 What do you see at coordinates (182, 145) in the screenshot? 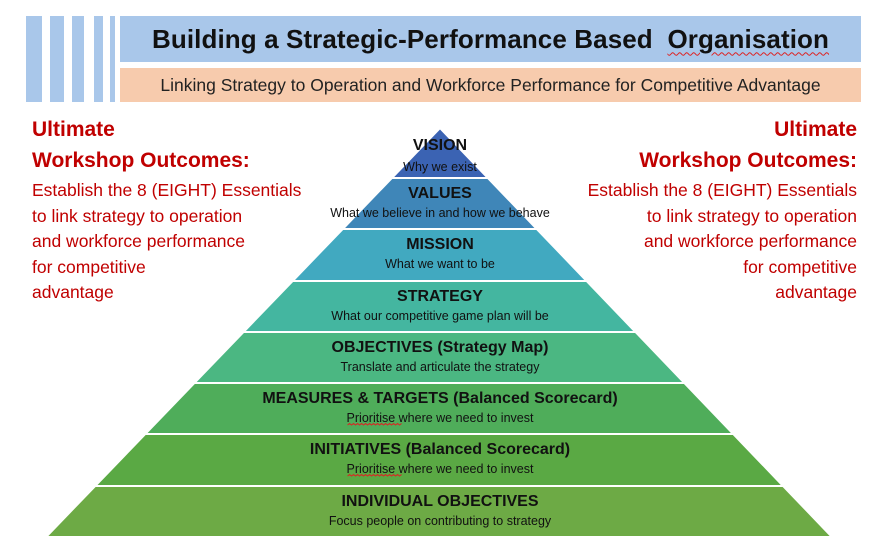
I see `outcomes-left-heading: Ultimate Workshop Outcomes:` at bounding box center [182, 145].